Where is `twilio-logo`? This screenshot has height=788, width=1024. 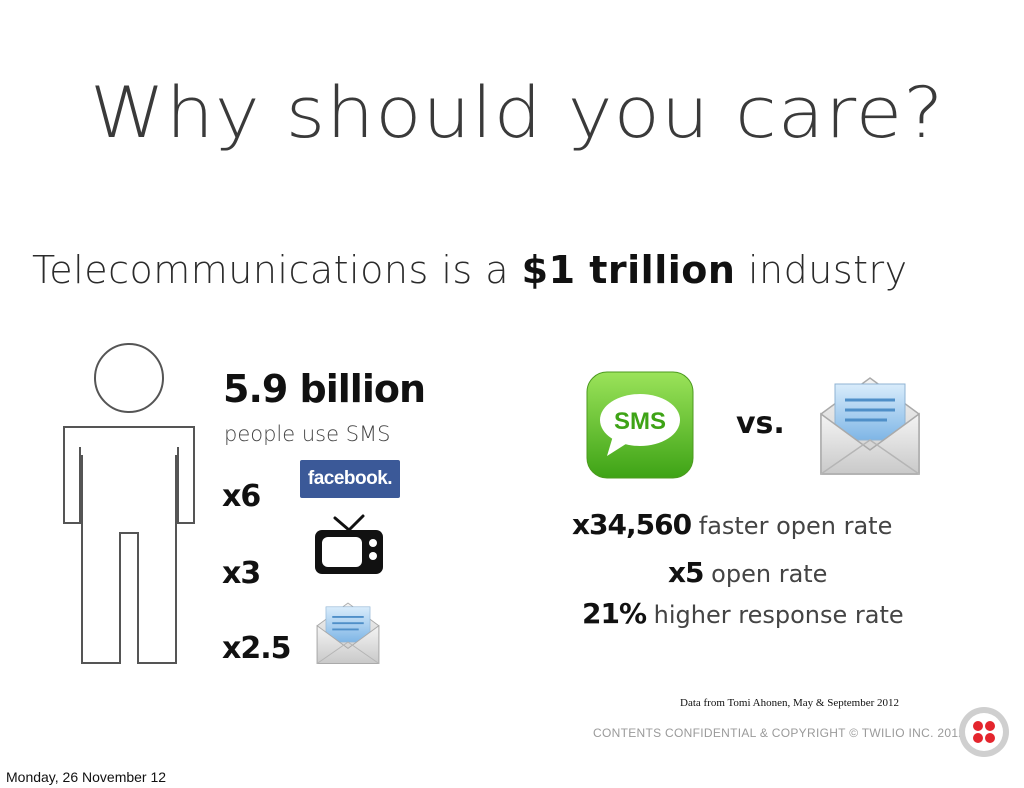 twilio-logo is located at coordinates (984, 732).